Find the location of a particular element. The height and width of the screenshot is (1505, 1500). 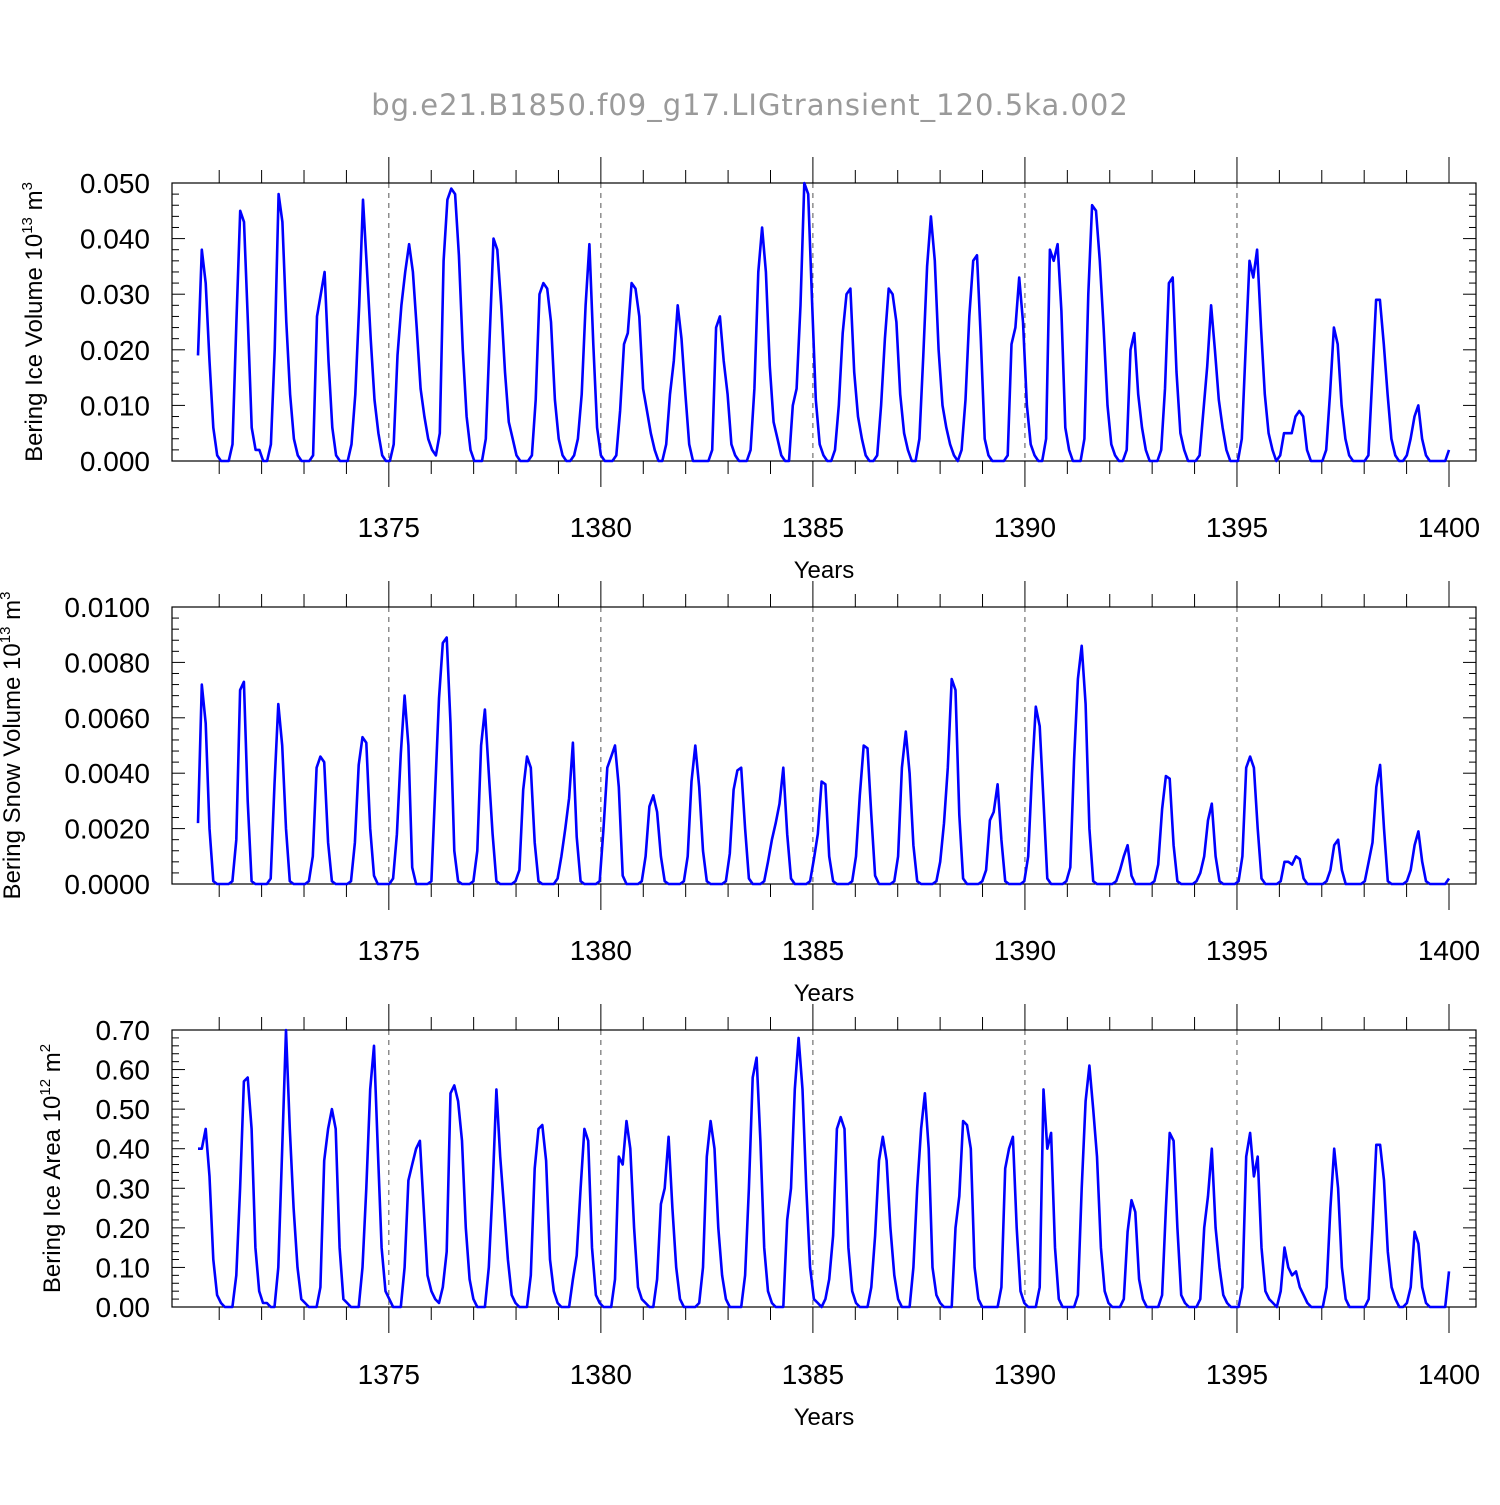

y-axis-label: Bering Ice Volume 1013 m3 is located at coordinates (33, 322).